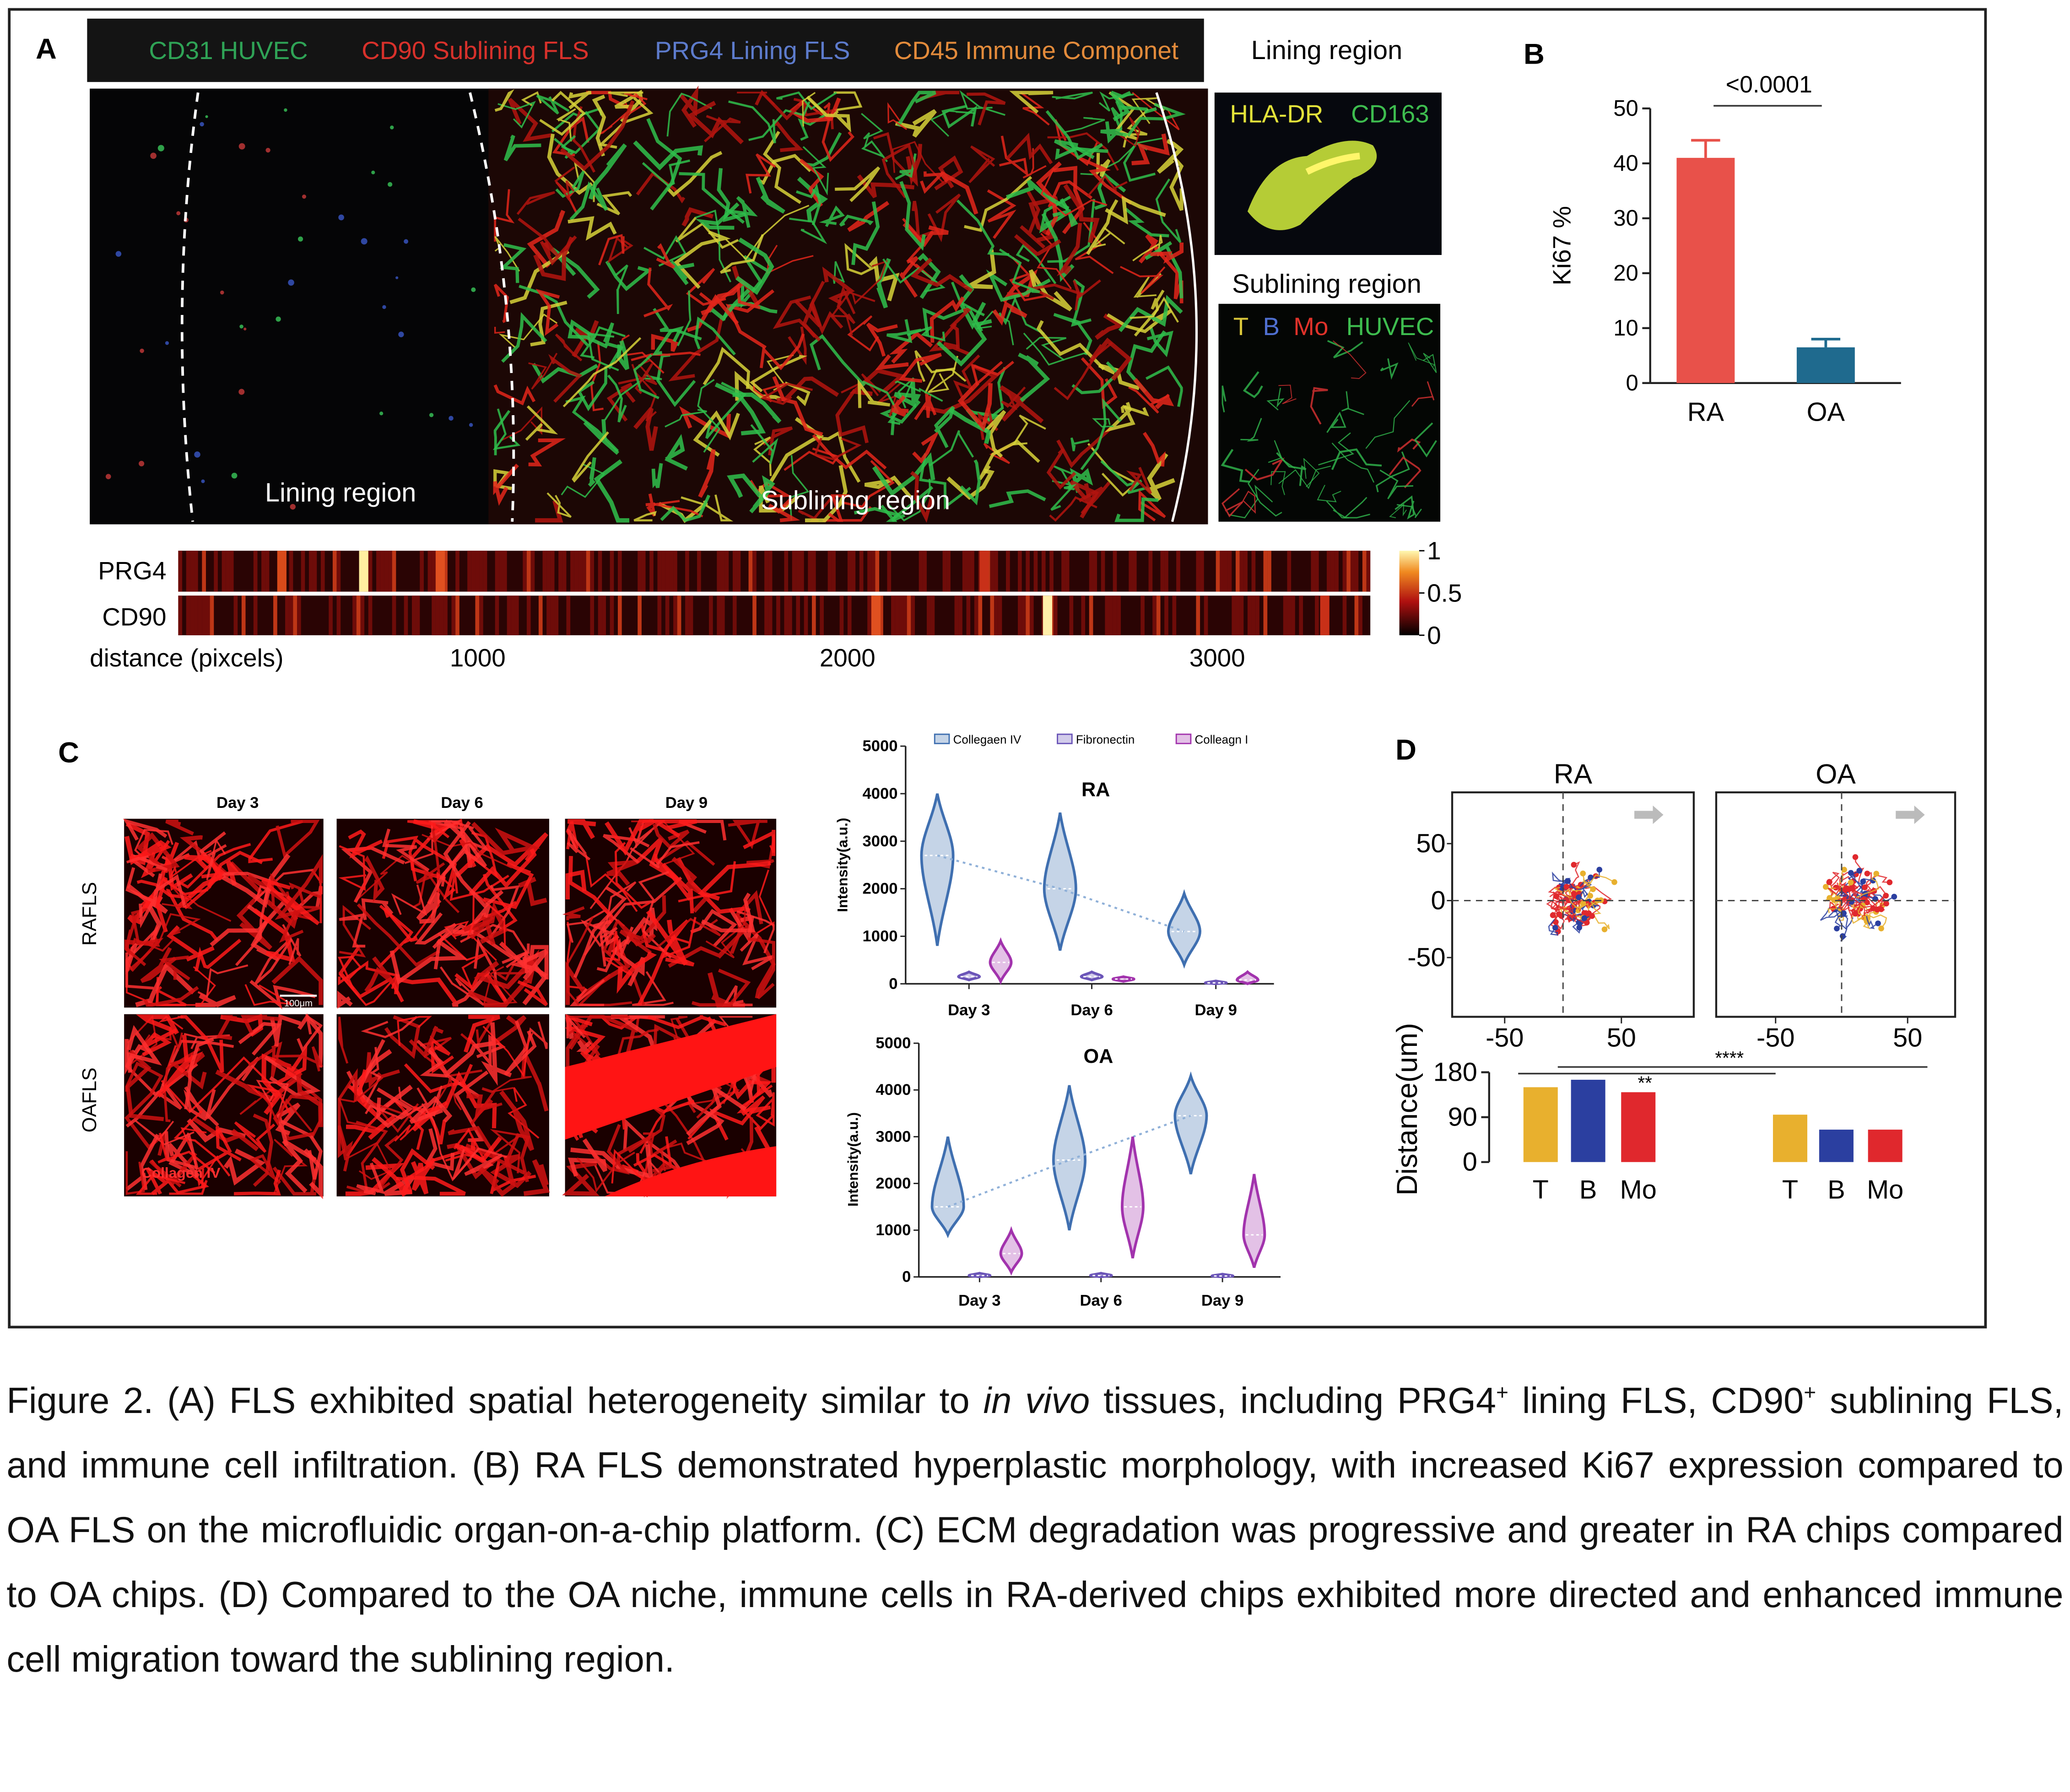 Image resolution: width=2070 pixels, height=1792 pixels. I want to click on y-tick-label: 2000, so click(880, 889).